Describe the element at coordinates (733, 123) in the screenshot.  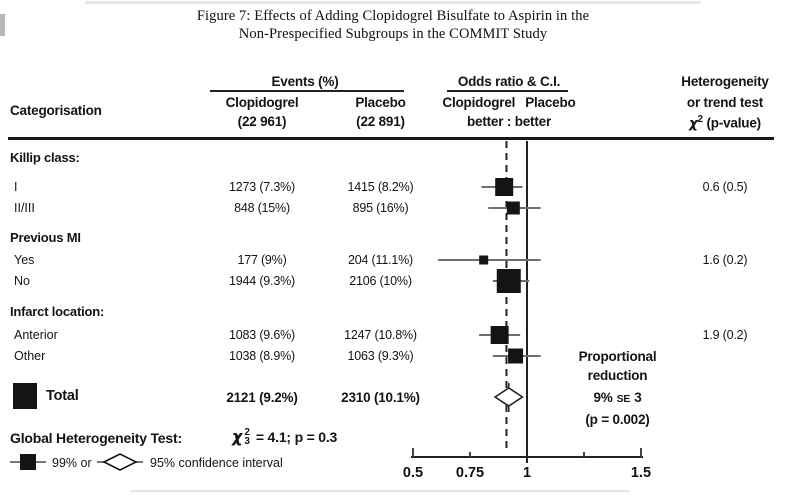
I see `pvalue-label: (p-value)` at that location.